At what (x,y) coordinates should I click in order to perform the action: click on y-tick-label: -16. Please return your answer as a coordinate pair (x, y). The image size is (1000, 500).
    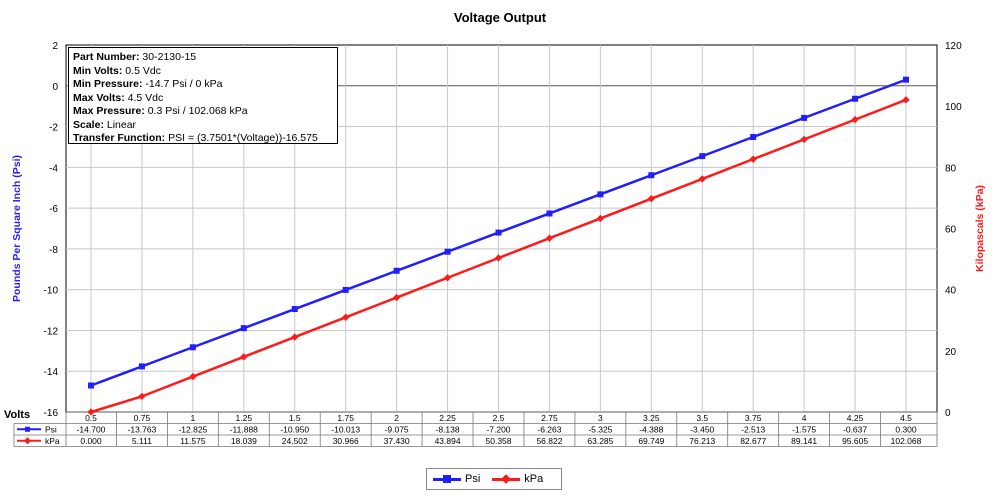
    Looking at the image, I should click on (51, 413).